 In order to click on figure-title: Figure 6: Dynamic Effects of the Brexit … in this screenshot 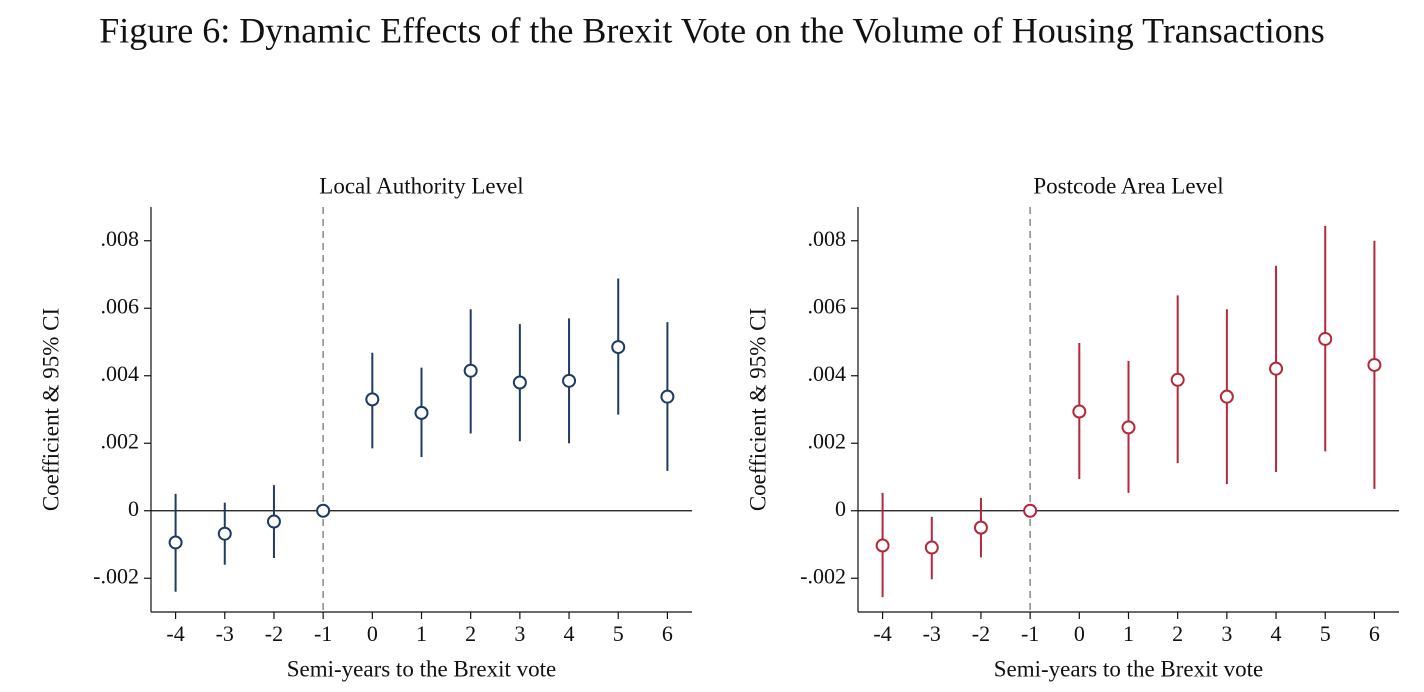, I will do `click(712, 30)`.